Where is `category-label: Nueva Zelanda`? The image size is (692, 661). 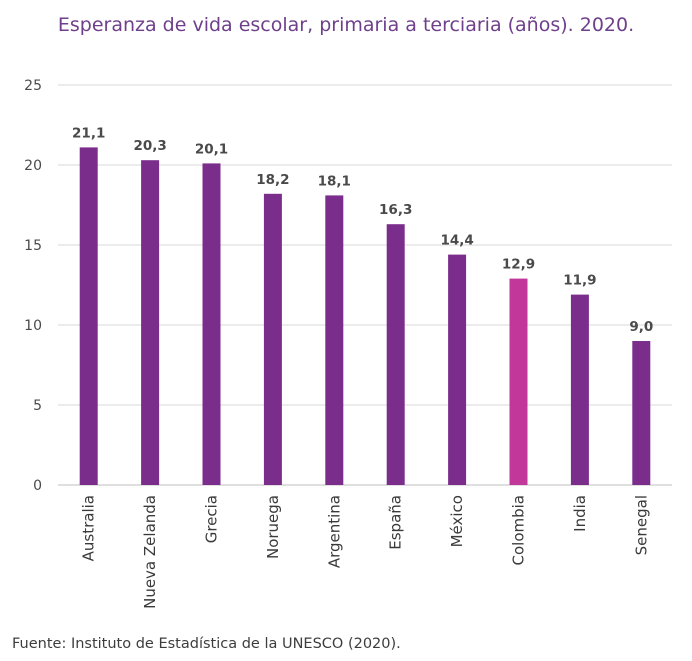
category-label: Nueva Zelanda is located at coordinates (150, 552).